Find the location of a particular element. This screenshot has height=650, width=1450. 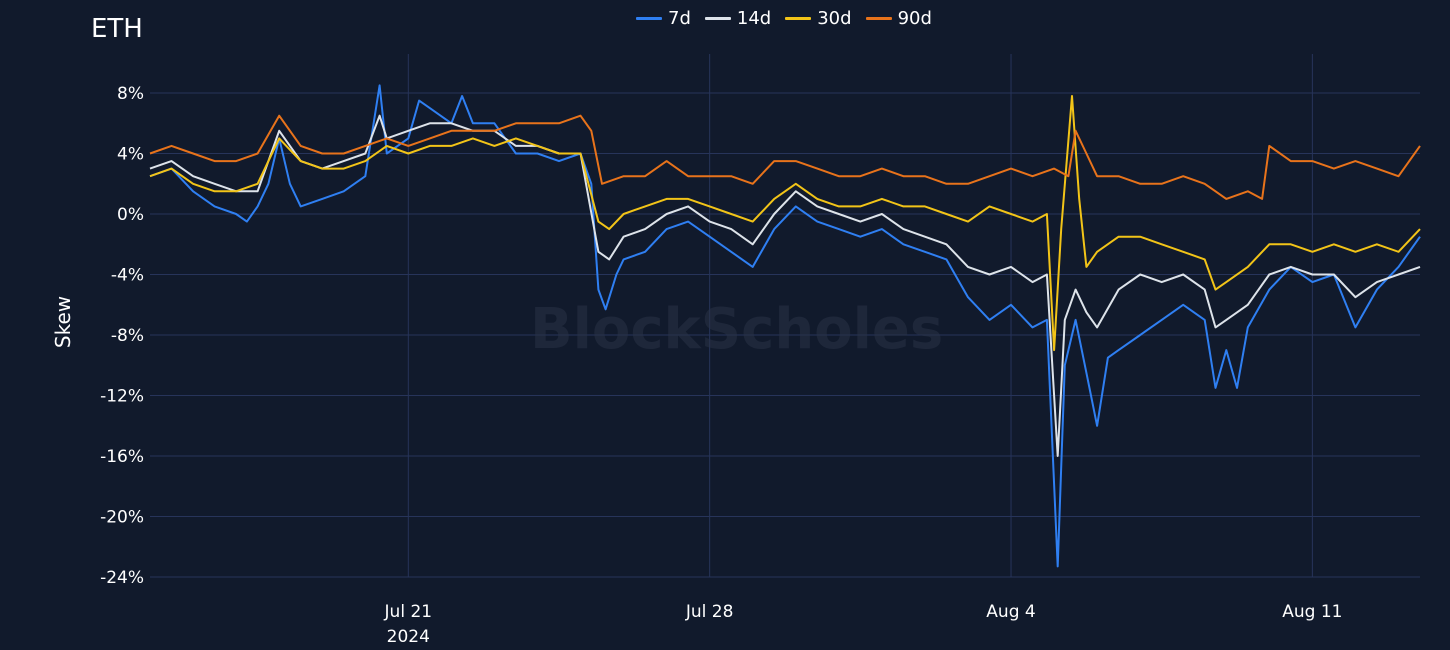

y-tick-label: 4% is located at coordinates (130, 155).